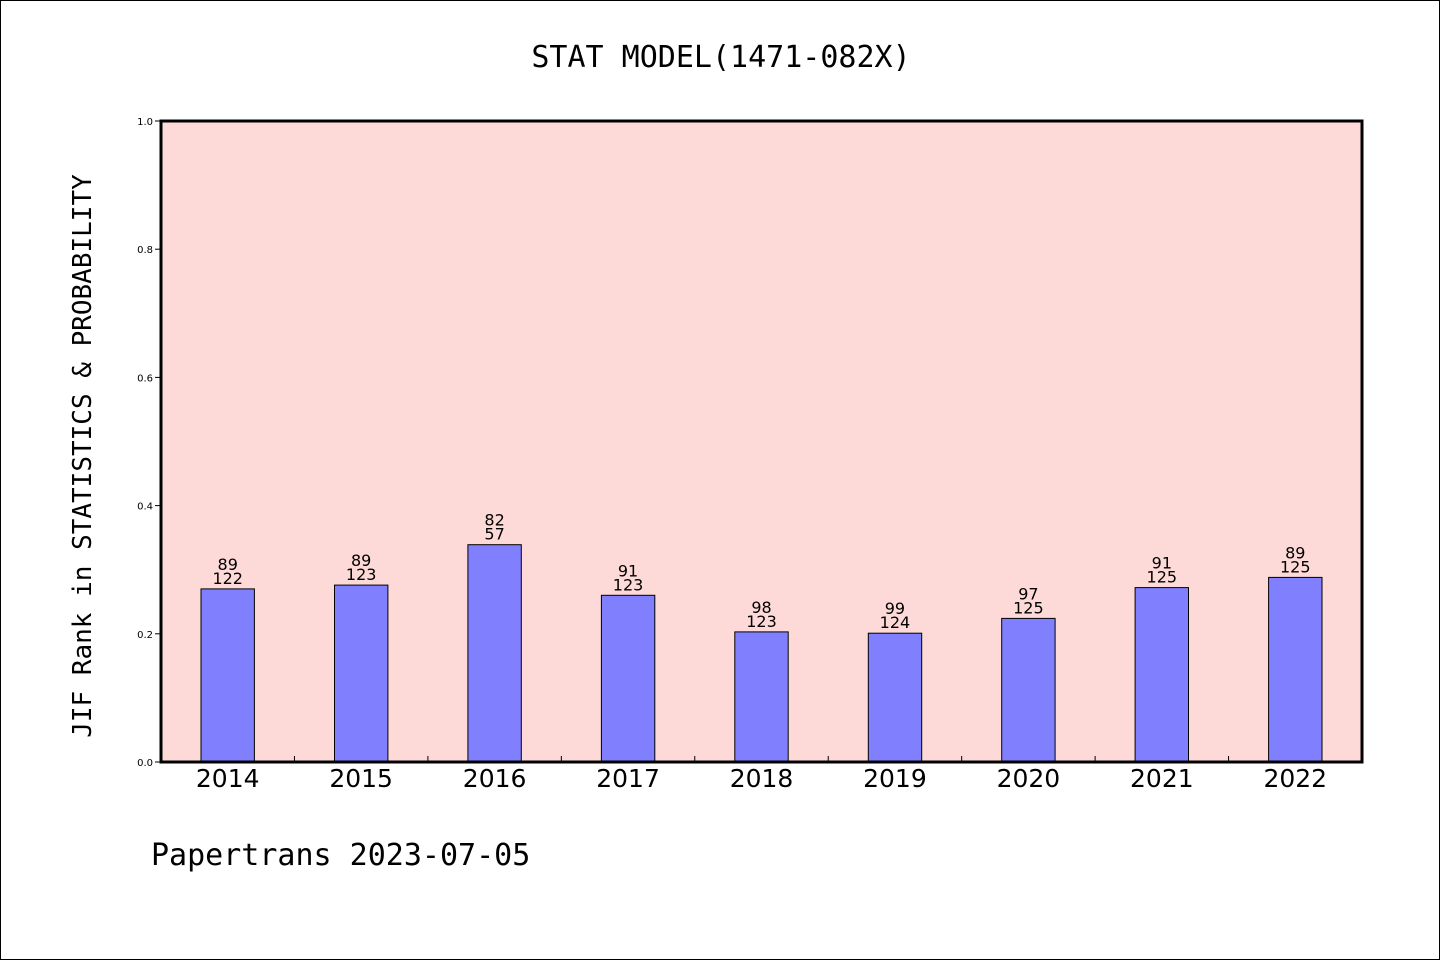  What do you see at coordinates (762, 778) in the screenshot?
I see `x-tick-label-2018: 2018` at bounding box center [762, 778].